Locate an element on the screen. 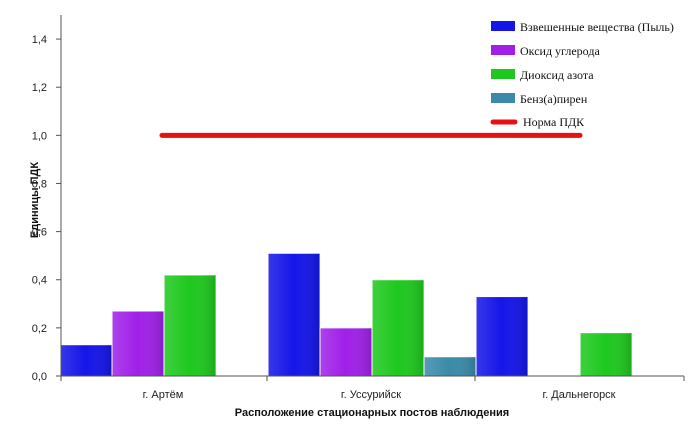  legend-label-3: Диоксид азота is located at coordinates (557, 75).